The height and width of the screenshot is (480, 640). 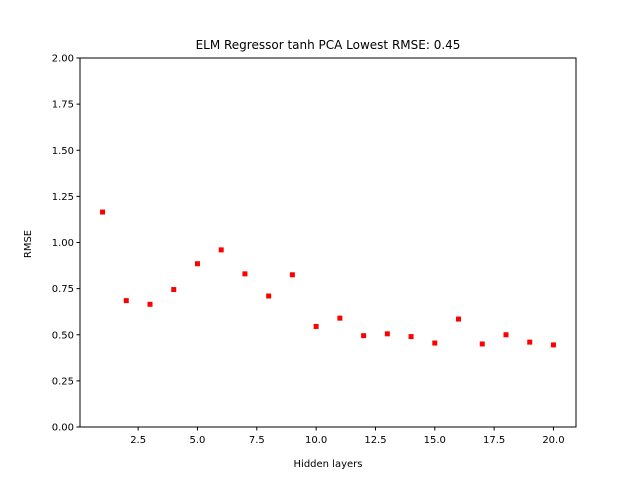 What do you see at coordinates (63, 335) in the screenshot?
I see `y-tick-label: 0.50` at bounding box center [63, 335].